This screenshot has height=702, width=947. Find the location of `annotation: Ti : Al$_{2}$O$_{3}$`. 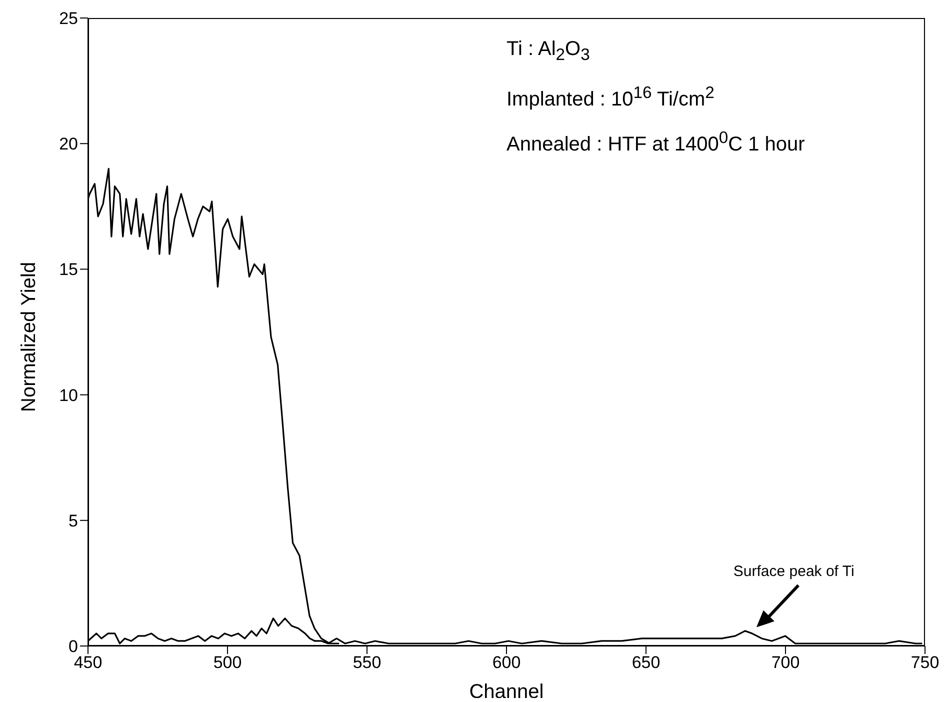

annotation: Ti : Al$_{2}$O$_{3}$ is located at coordinates (548, 51).